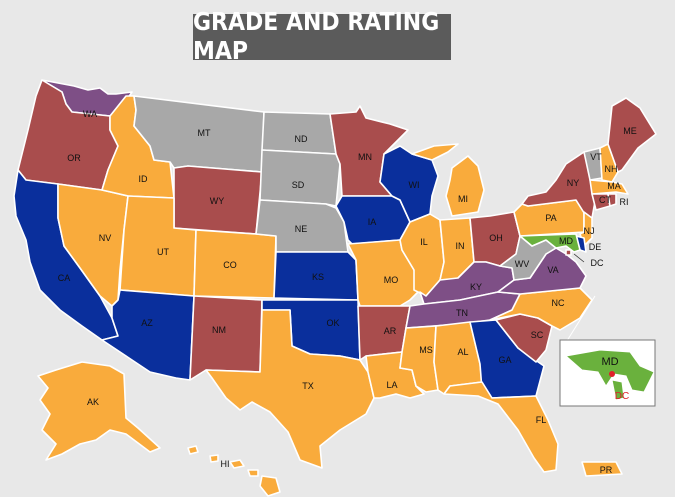 Image resolution: width=675 pixels, height=497 pixels. I want to click on label-tx: TX, so click(308, 386).